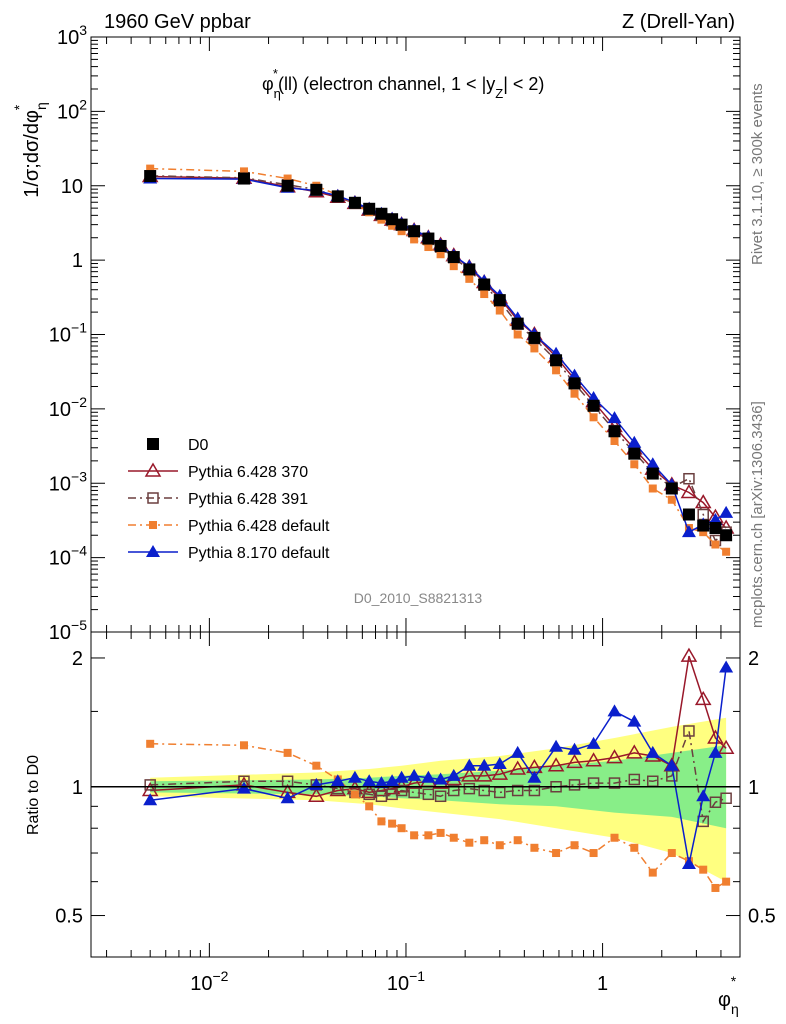 This screenshot has width=786, height=1024. Describe the element at coordinates (68, 333) in the screenshot. I see `y-tick-label: 10⁻¹` at that location.